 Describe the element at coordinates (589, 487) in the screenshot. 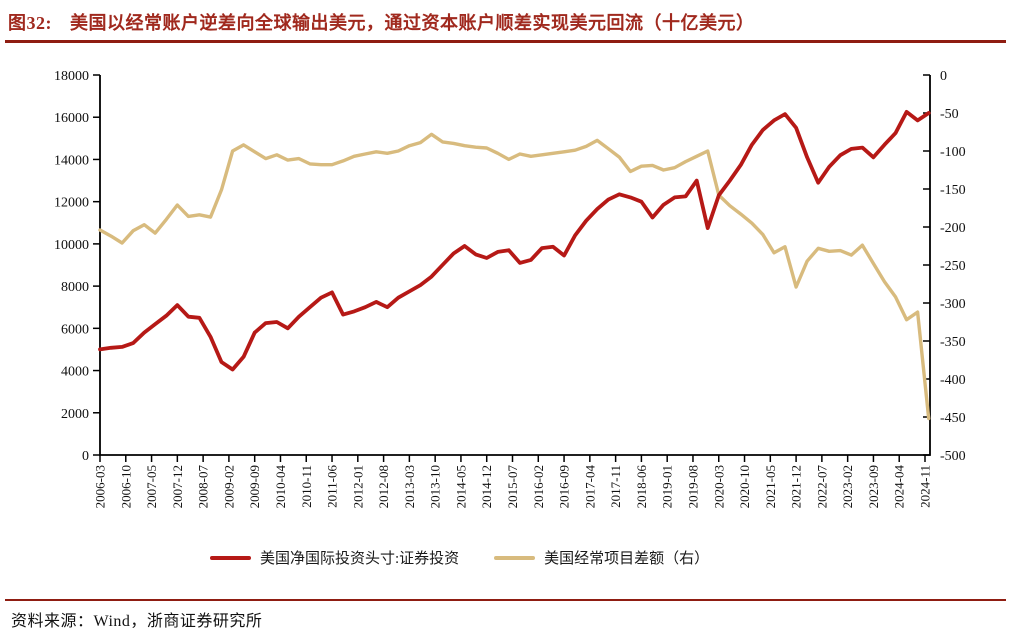

I see `axis-tick-label: 2017-04` at that location.